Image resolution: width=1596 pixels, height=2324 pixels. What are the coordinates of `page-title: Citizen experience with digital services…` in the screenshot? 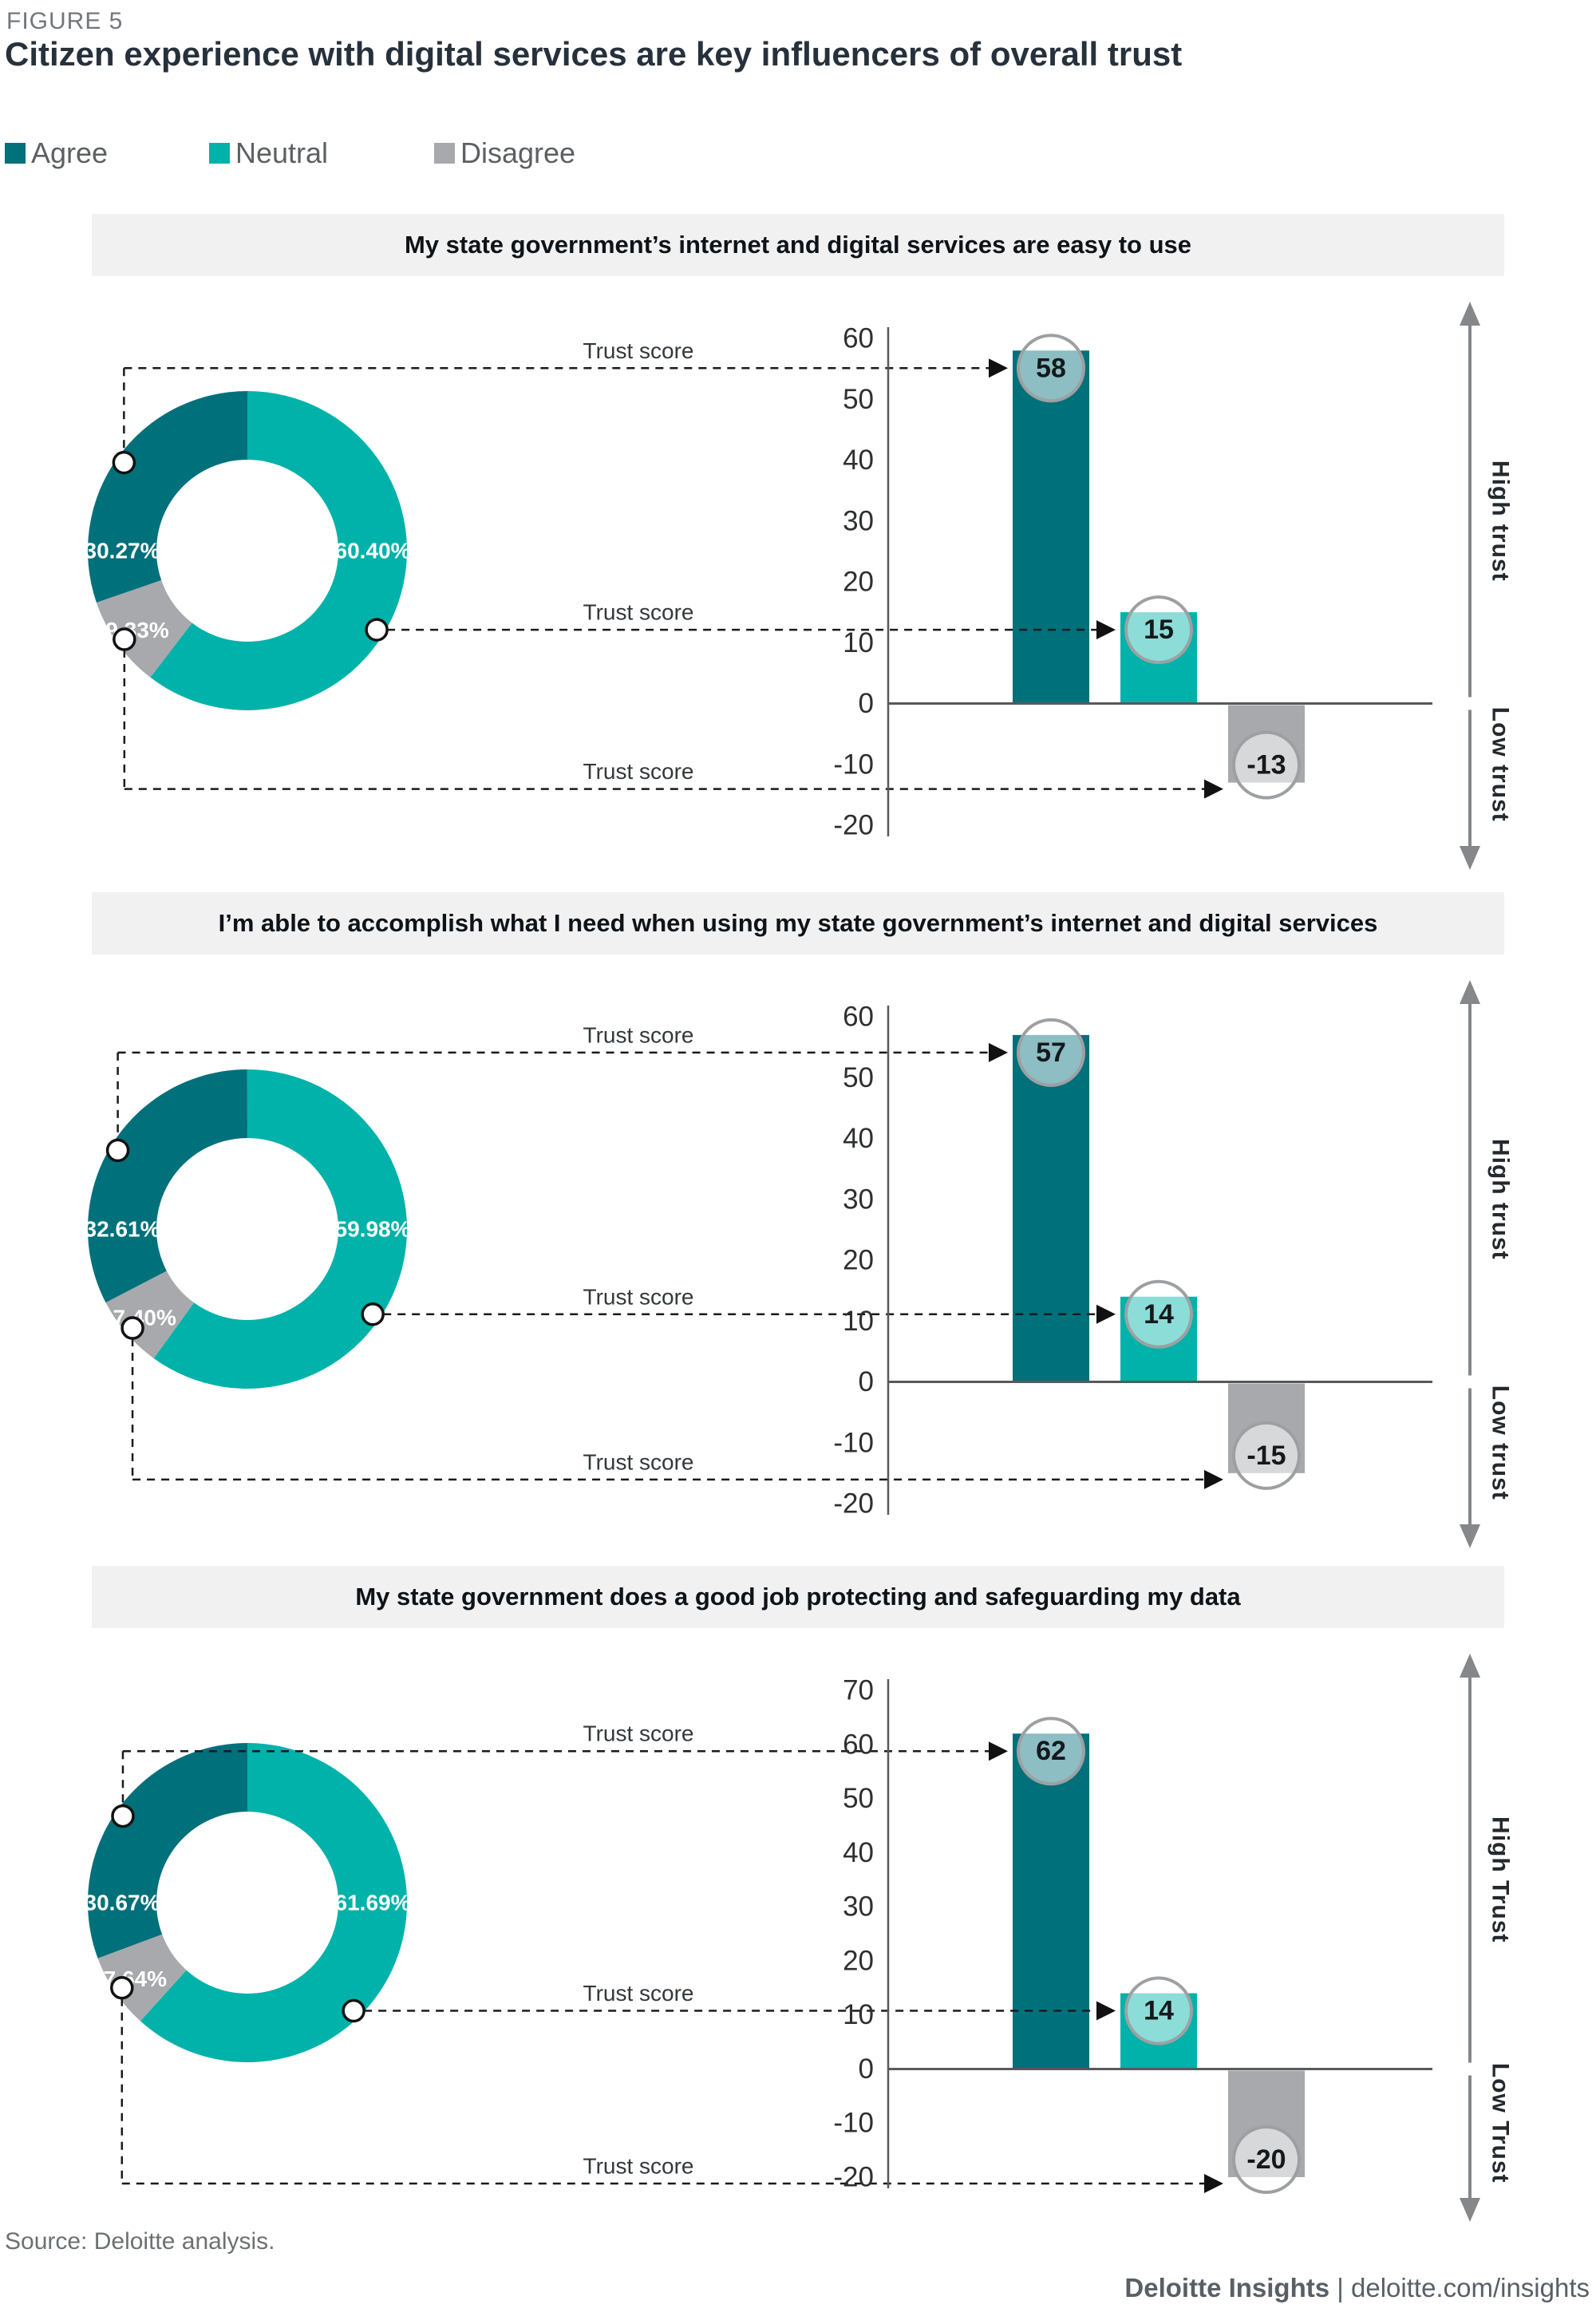 It's located at (594, 54).